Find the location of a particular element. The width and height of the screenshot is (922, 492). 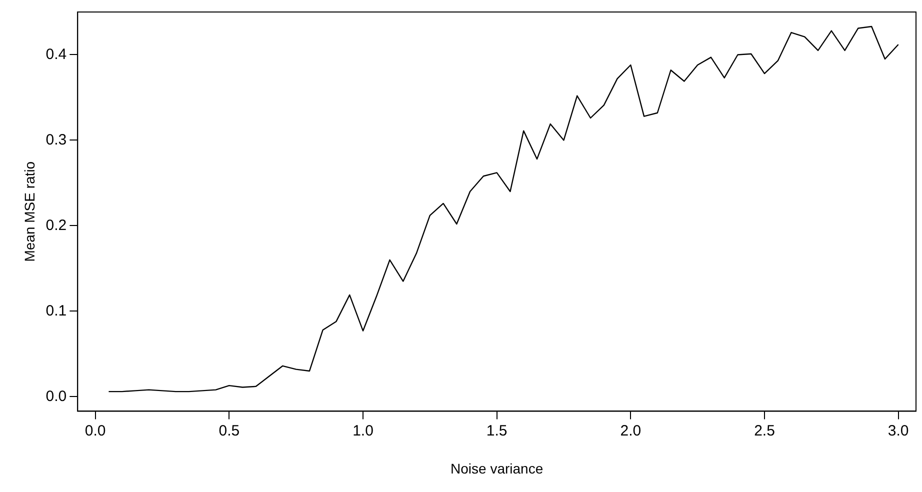

x-tick-label: 0.5 is located at coordinates (229, 431).